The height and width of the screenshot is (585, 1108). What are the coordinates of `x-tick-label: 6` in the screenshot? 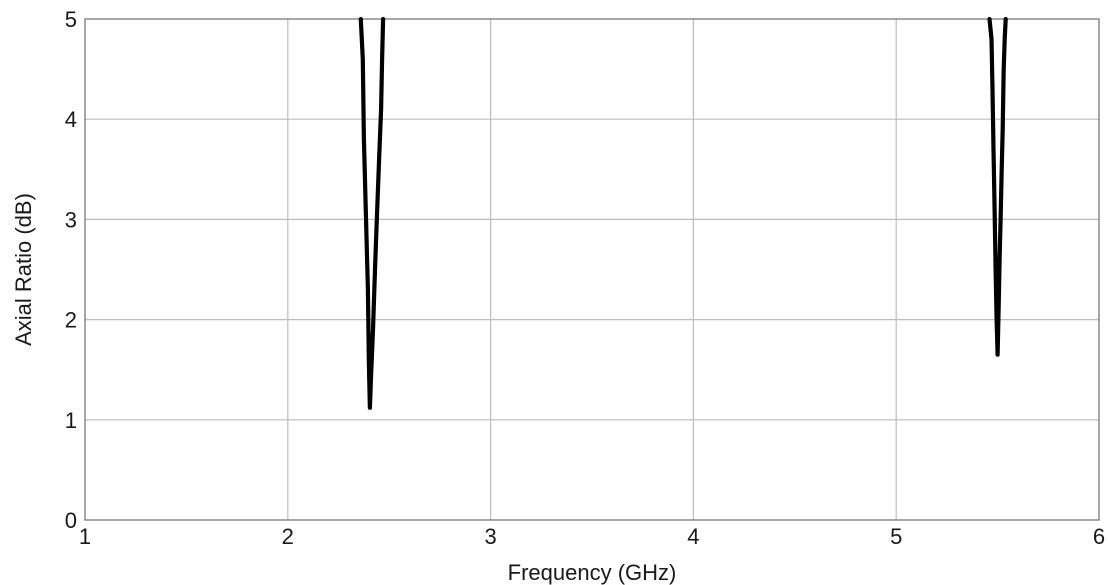 It's located at (1099, 536).